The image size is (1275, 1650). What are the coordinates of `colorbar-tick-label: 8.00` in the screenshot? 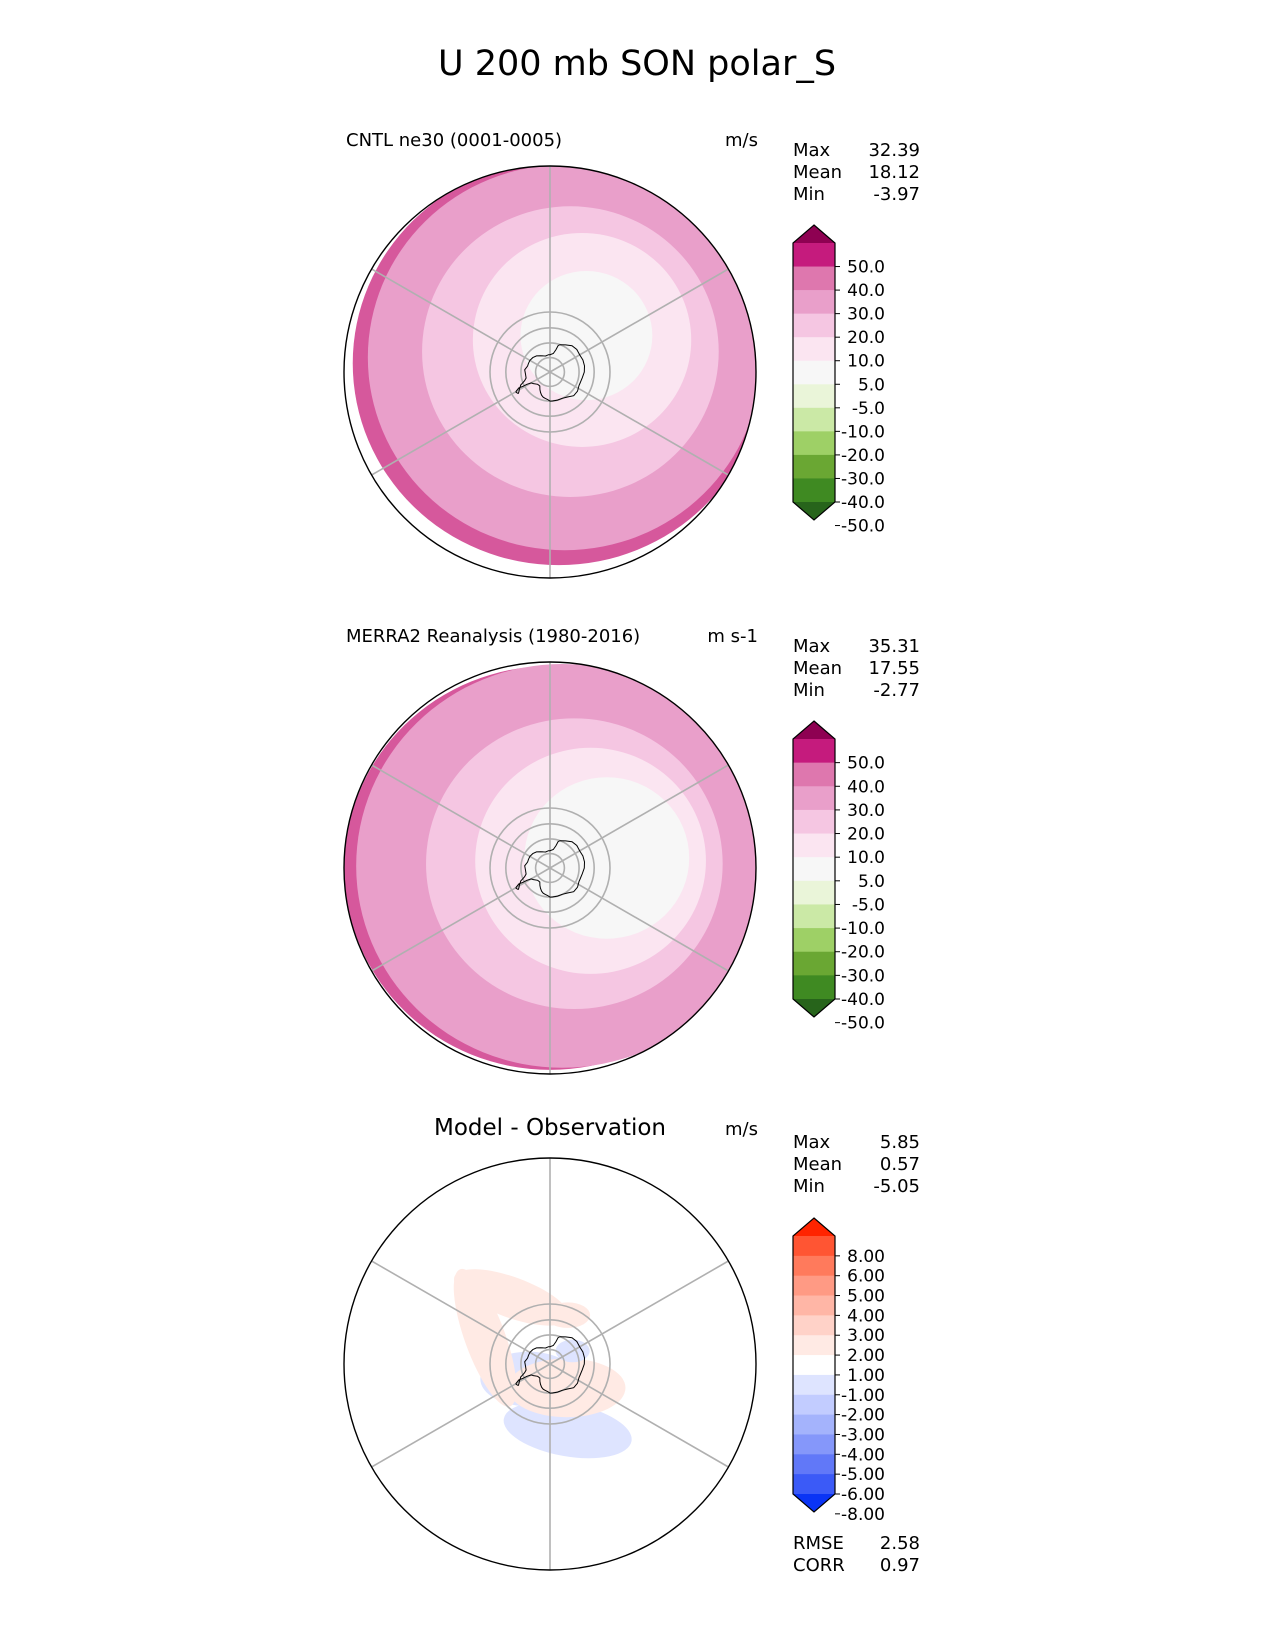 It's located at (866, 1257).